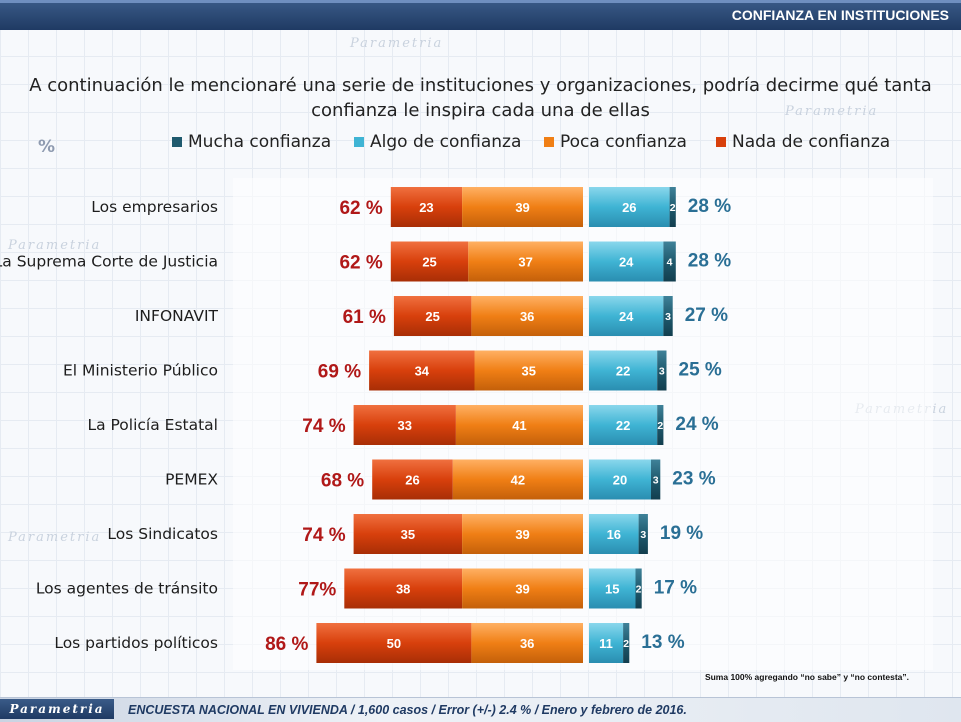 The width and height of the screenshot is (961, 722). What do you see at coordinates (681, 533) in the screenshot?
I see `positive-total-label: 19 %` at bounding box center [681, 533].